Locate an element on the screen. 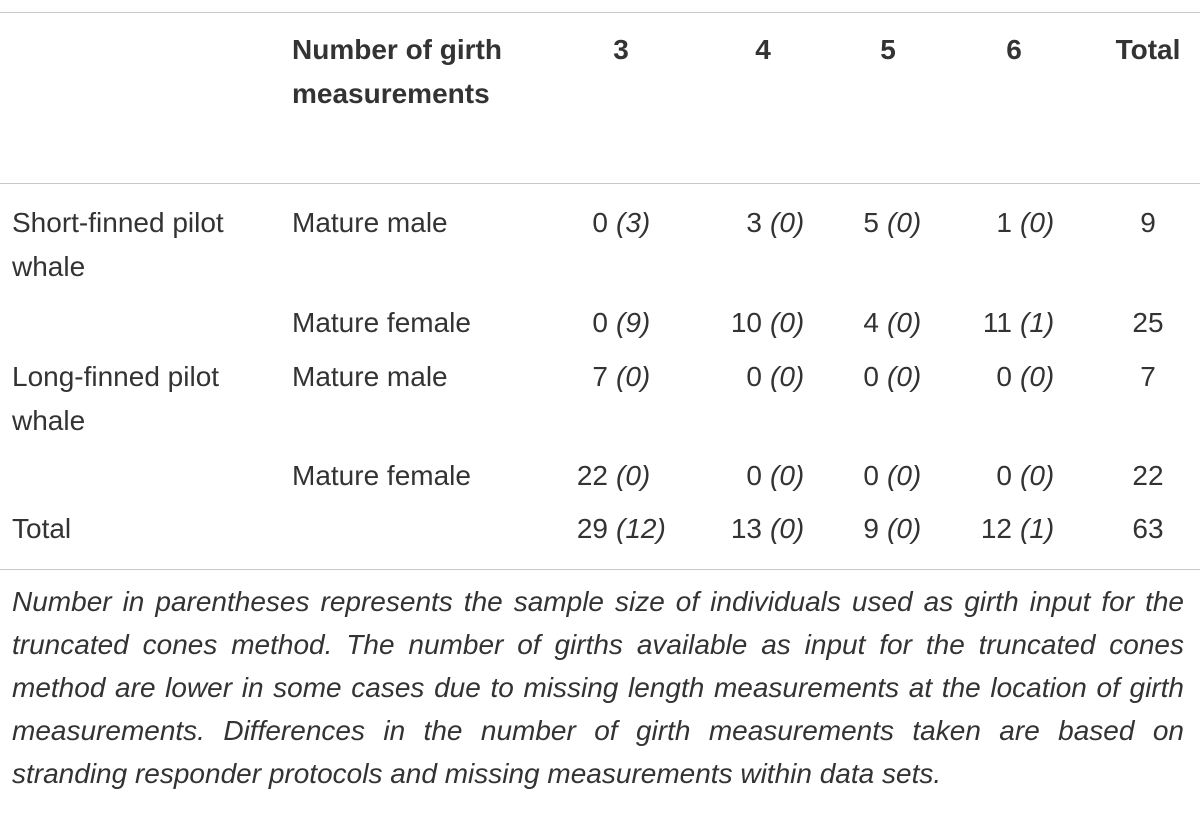 This screenshot has height=839, width=1200. cell-subset: (12) is located at coordinates (641, 528).